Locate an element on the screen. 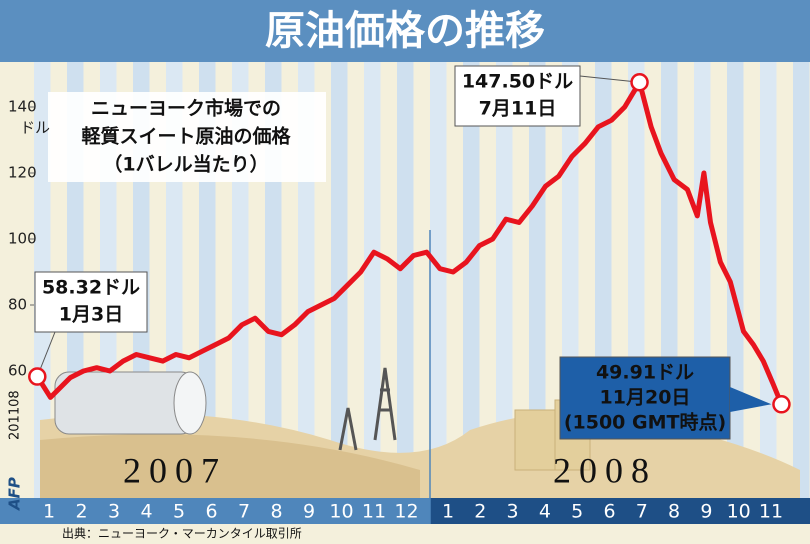 The height and width of the screenshot is (544, 810). annotation-text: 1月3日 is located at coordinates (91, 315).